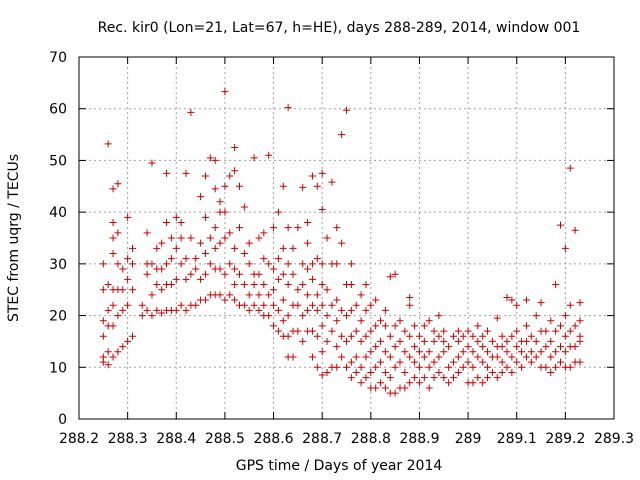 This screenshot has width=640, height=480. Describe the element at coordinates (58, 368) in the screenshot. I see `y-tick-label: 10` at that location.